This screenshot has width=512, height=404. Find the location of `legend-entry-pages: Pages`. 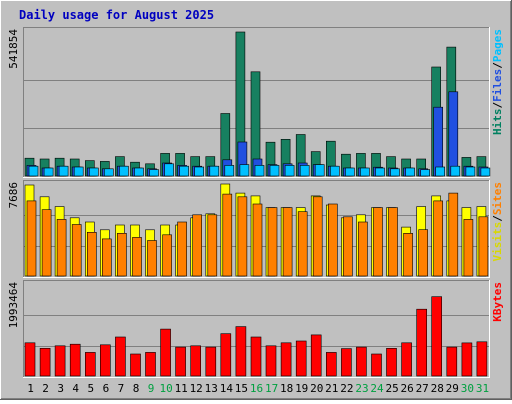

legend-entry-pages: Pages is located at coordinates (497, 45).